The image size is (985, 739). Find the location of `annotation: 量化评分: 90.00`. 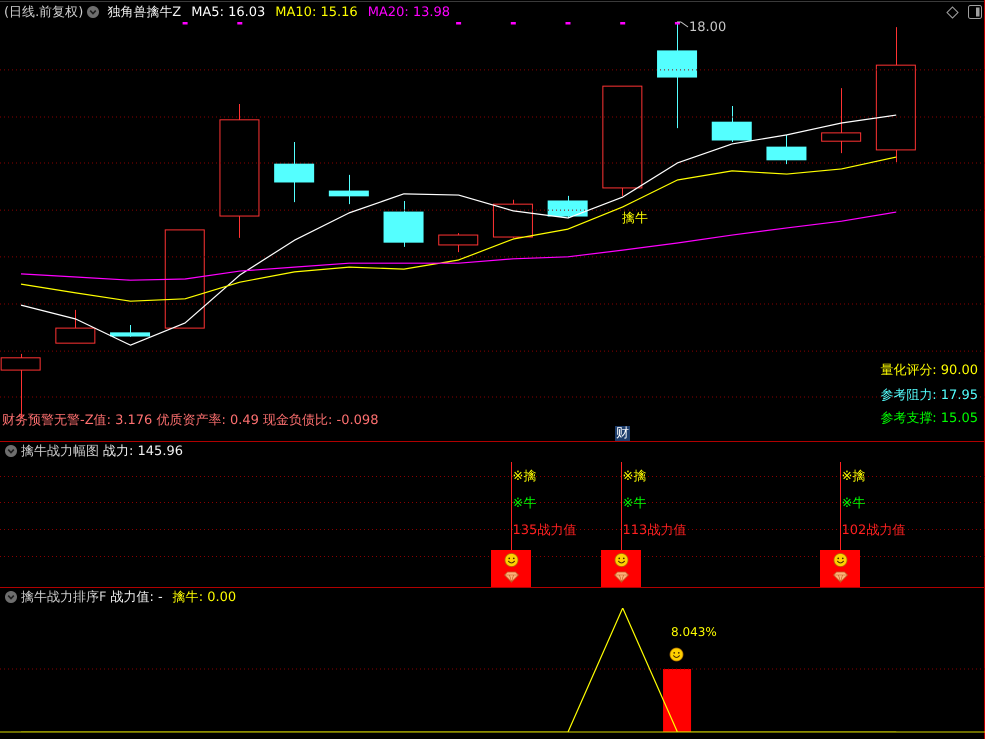

annotation: 量化评分: 90.00 is located at coordinates (929, 370).